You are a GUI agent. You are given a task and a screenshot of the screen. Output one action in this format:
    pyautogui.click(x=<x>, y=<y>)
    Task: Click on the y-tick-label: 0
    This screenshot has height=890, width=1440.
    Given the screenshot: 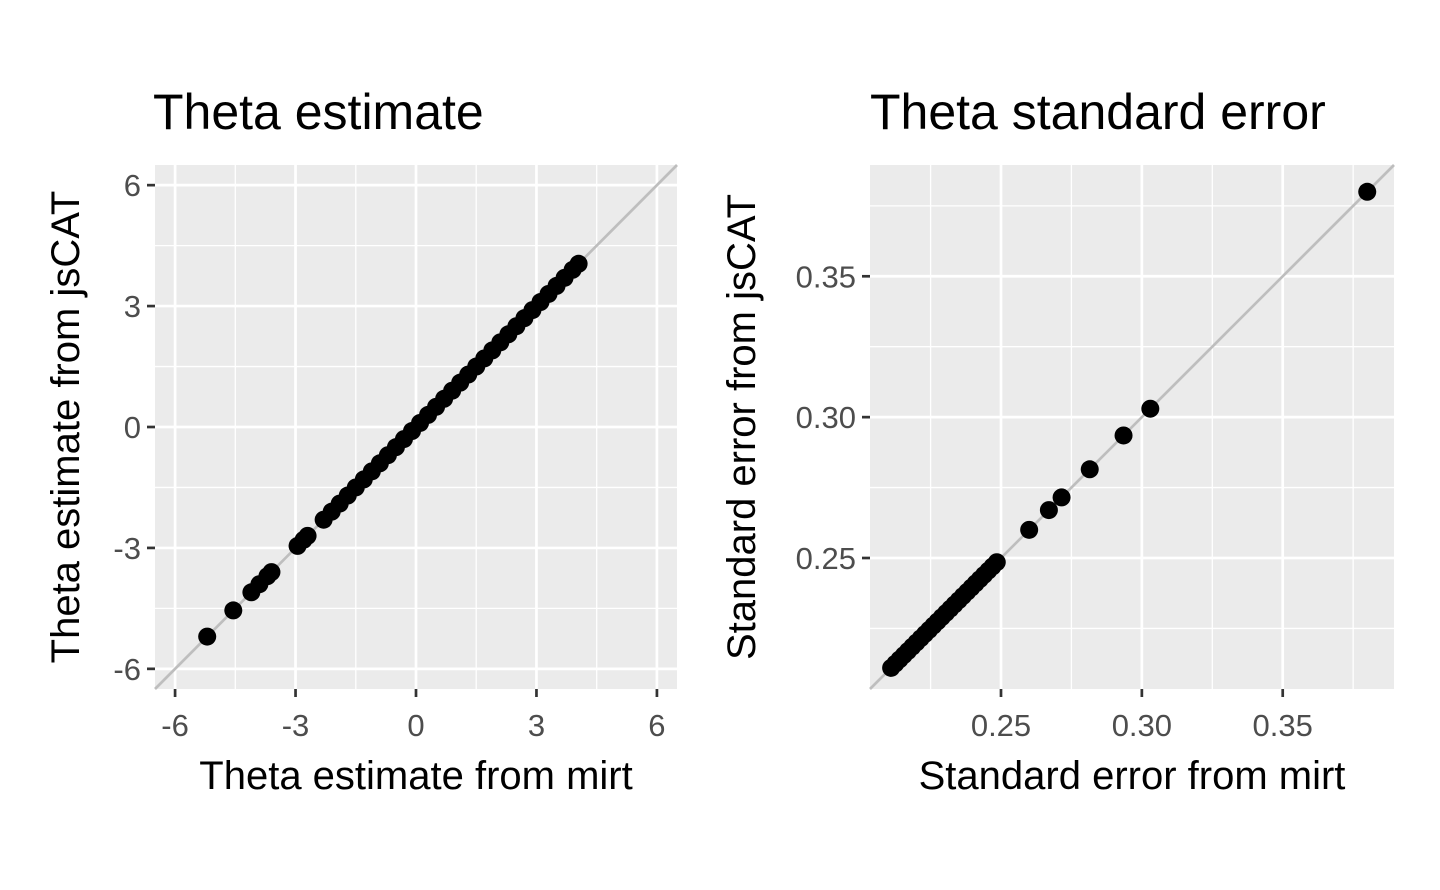 What is the action you would take?
    pyautogui.click(x=132, y=427)
    